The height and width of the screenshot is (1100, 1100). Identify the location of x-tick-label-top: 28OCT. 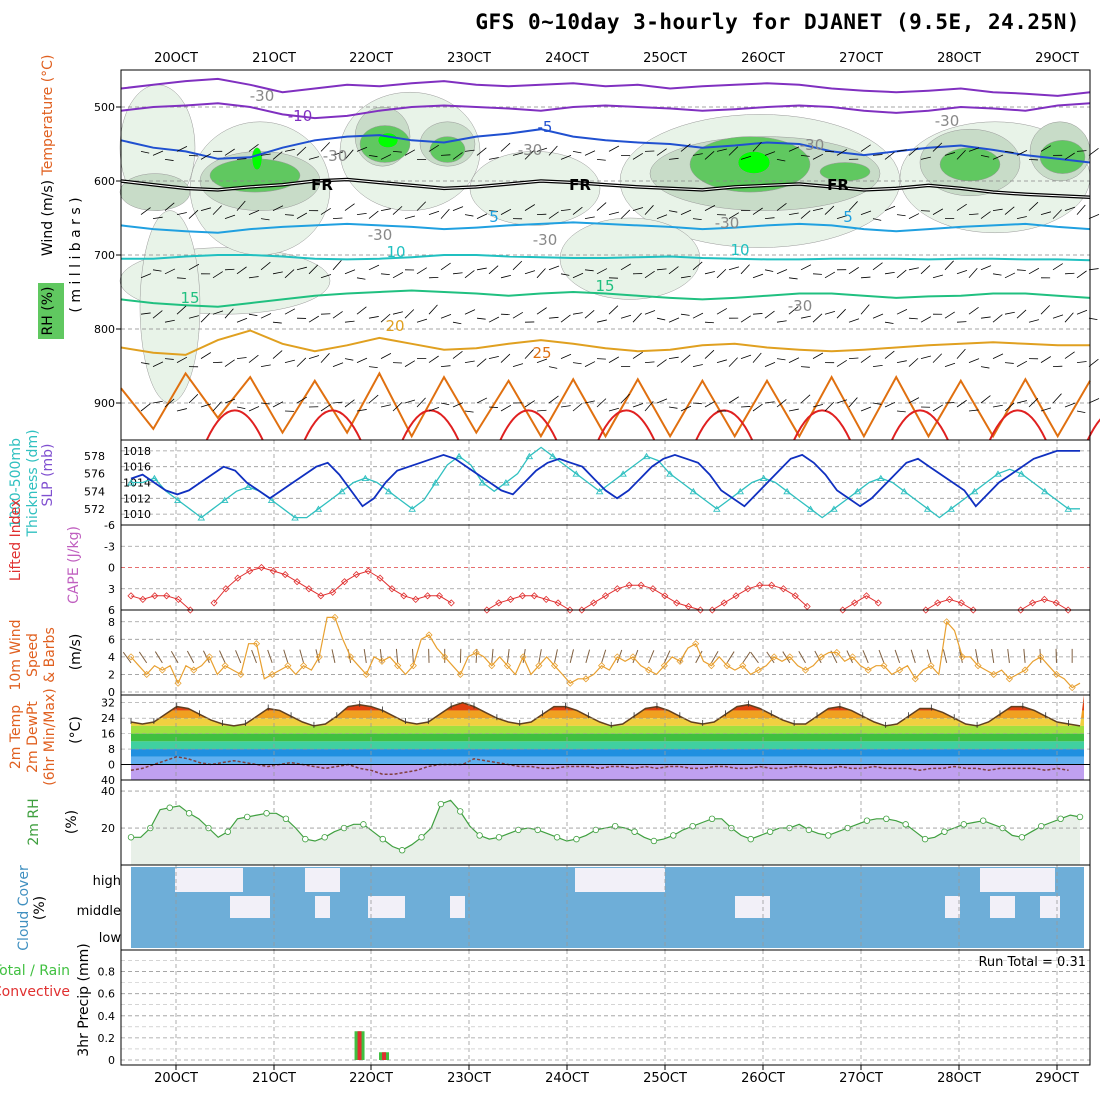
(959, 58).